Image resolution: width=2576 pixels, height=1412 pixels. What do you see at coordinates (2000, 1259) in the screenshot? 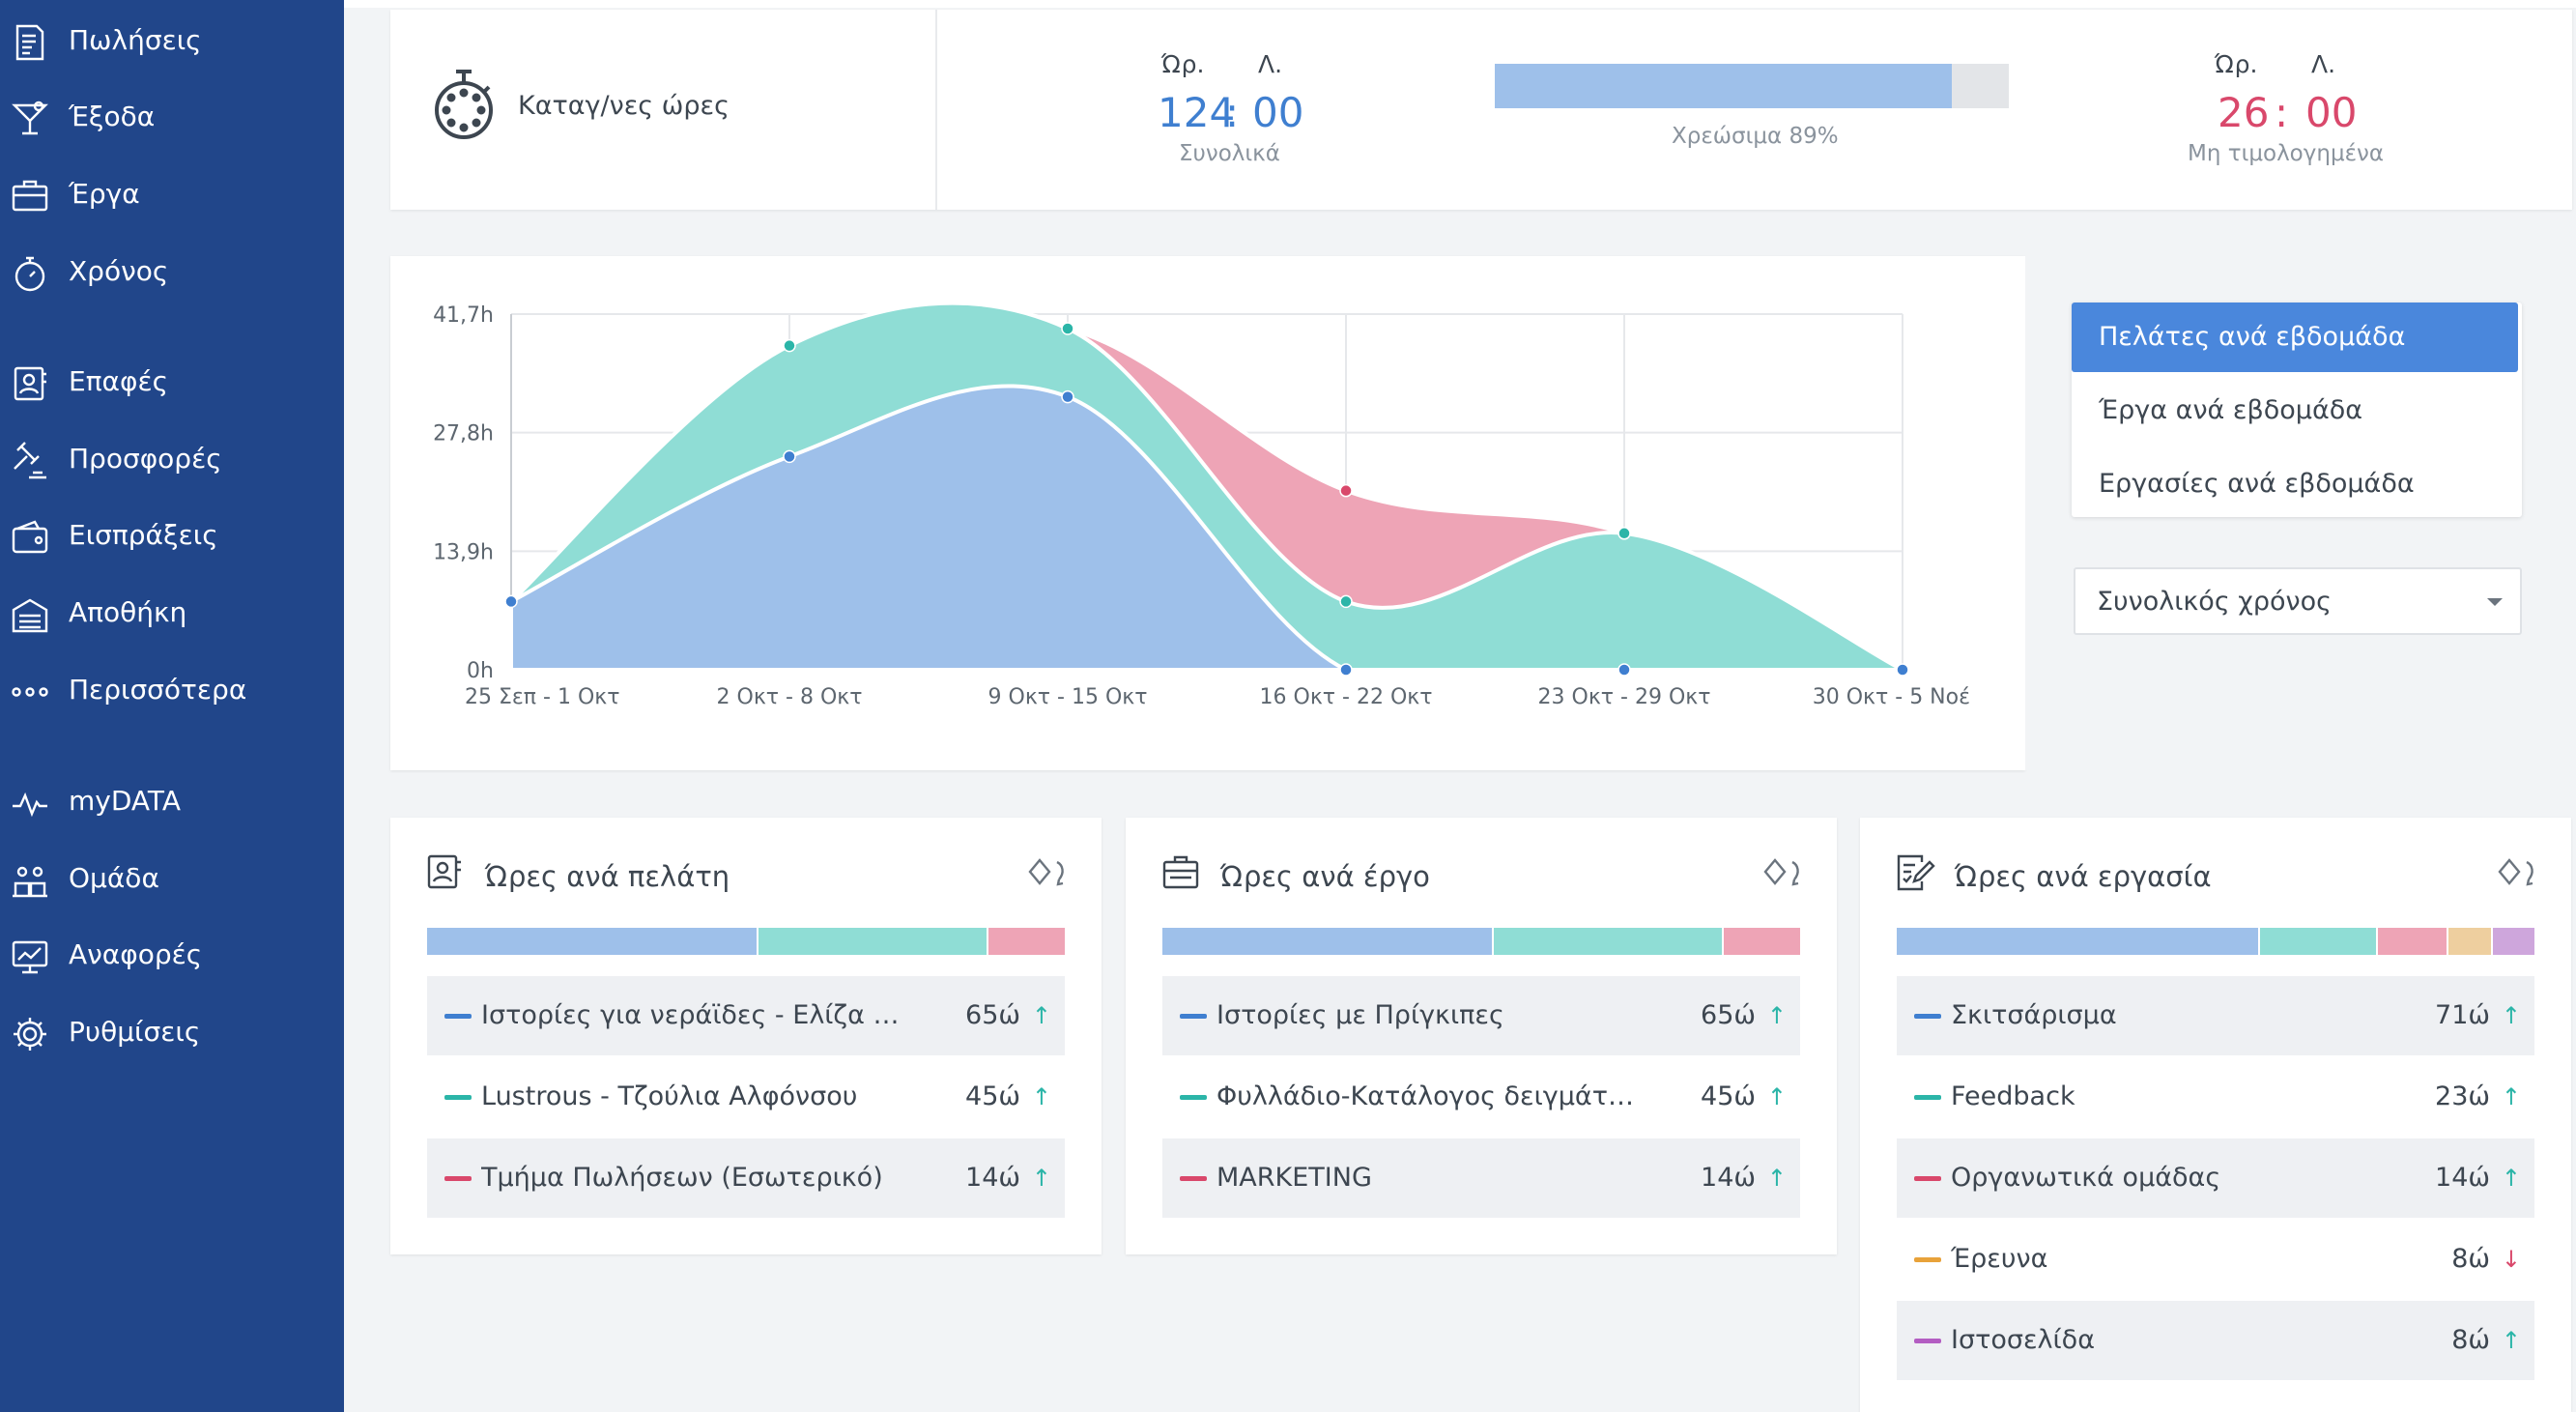
I see `item-name: Έρευνα` at bounding box center [2000, 1259].